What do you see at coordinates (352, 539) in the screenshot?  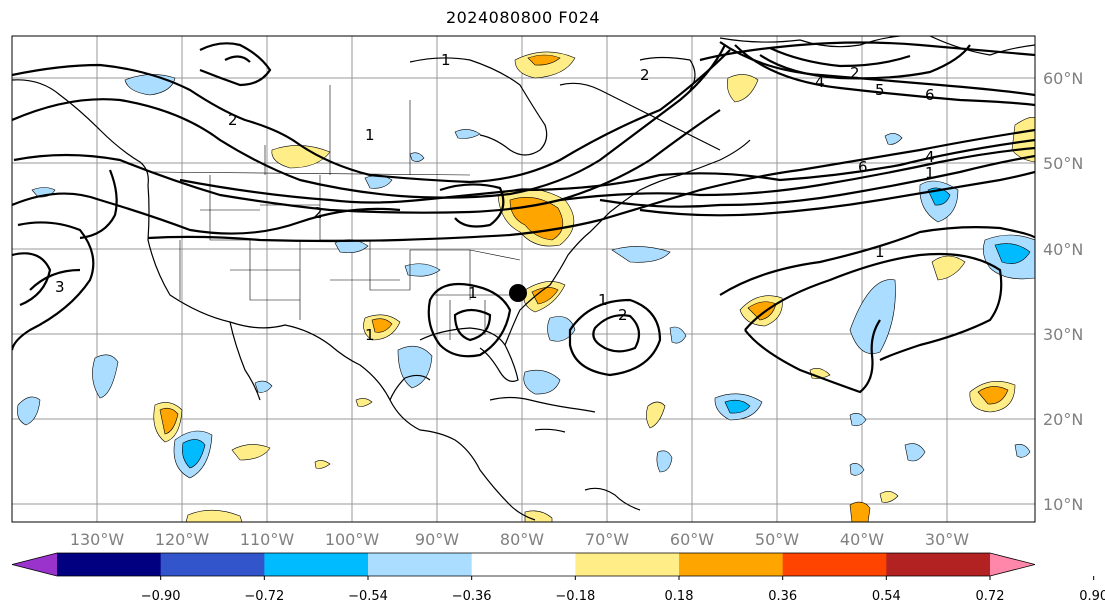 I see `lon-label: 100°W` at bounding box center [352, 539].